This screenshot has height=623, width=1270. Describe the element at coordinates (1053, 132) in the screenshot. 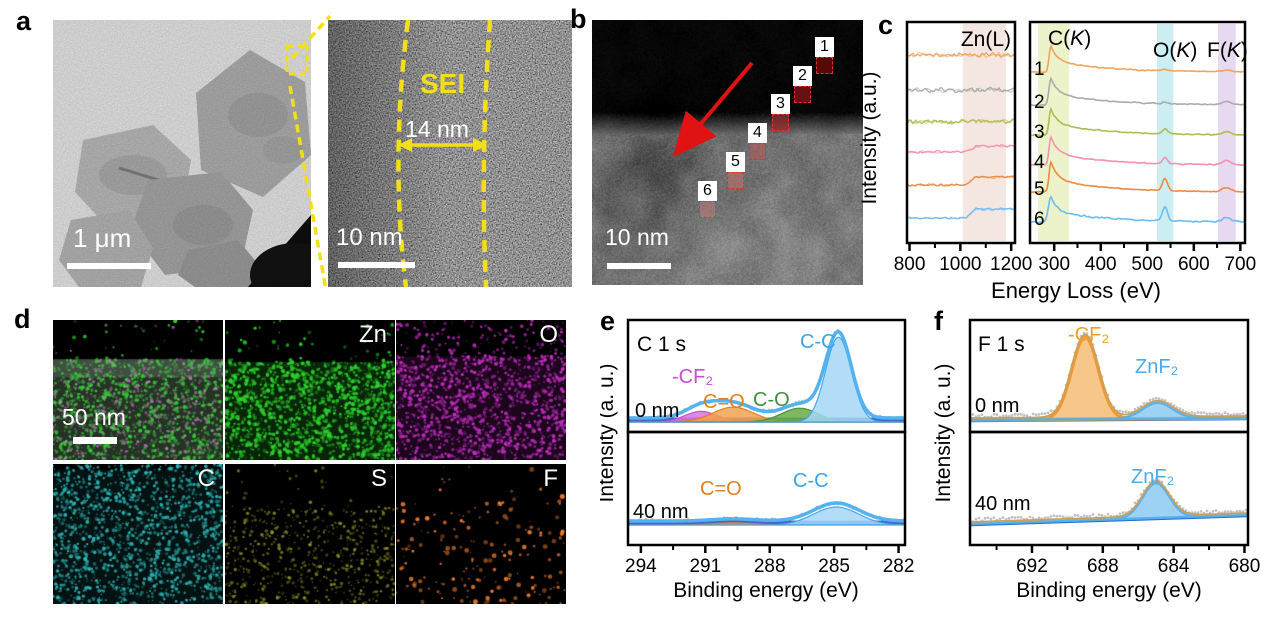

I see `edge-band` at that location.